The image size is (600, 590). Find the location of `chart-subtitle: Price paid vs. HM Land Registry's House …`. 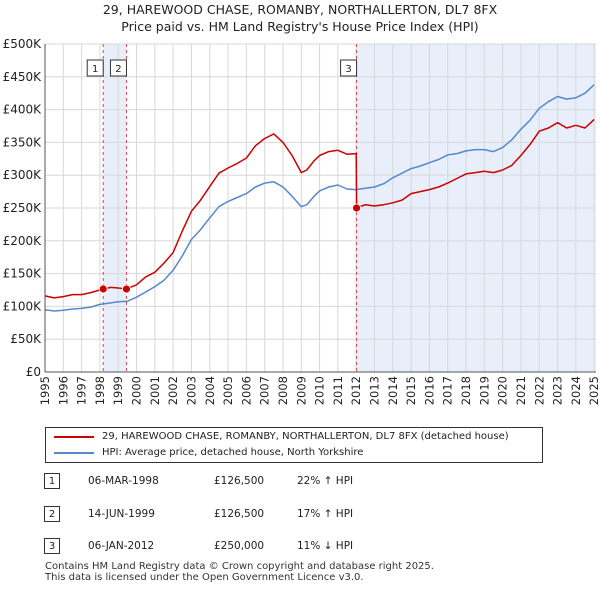

chart-subtitle: Price paid vs. HM Land Registry's House … is located at coordinates (300, 26).